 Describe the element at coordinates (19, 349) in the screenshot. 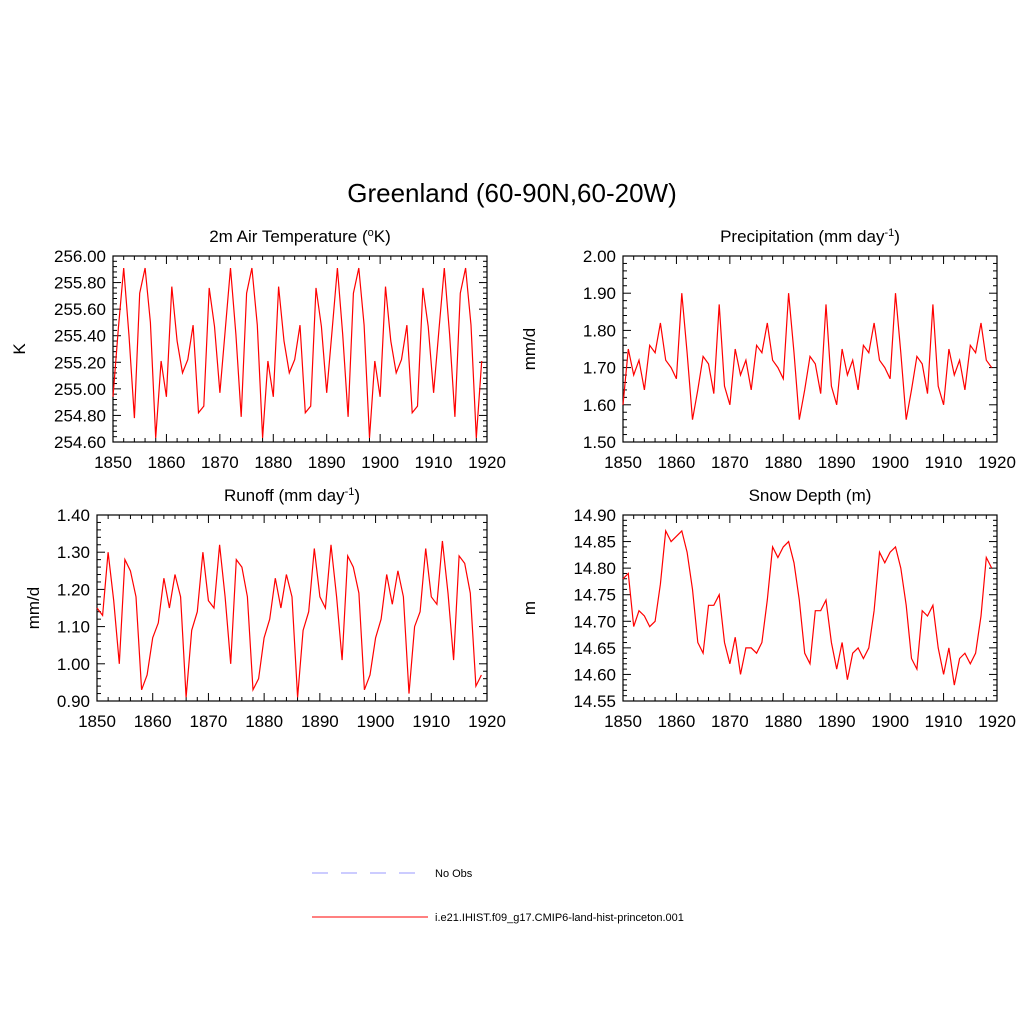

I see `y-axis-label: K` at that location.